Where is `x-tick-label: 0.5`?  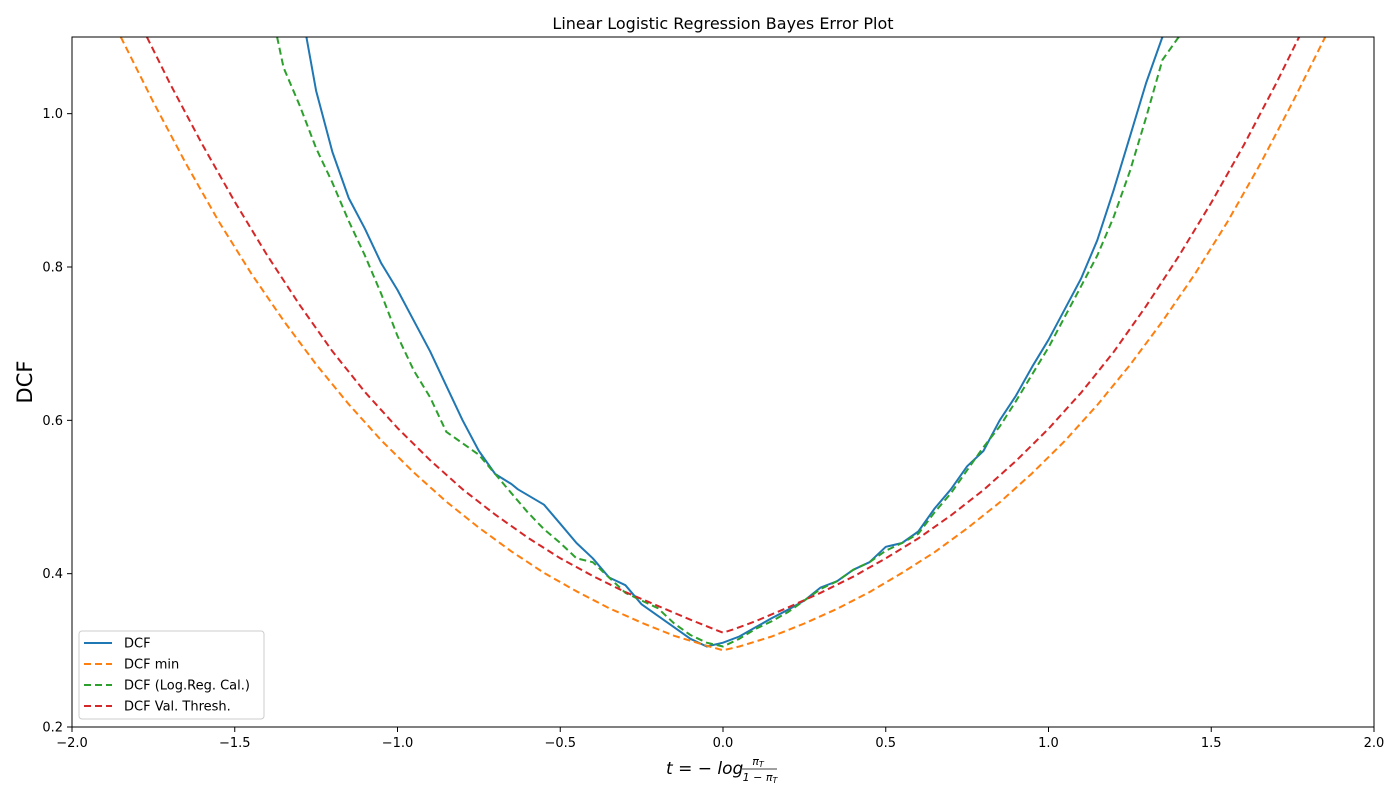 x-tick-label: 0.5 is located at coordinates (885, 743).